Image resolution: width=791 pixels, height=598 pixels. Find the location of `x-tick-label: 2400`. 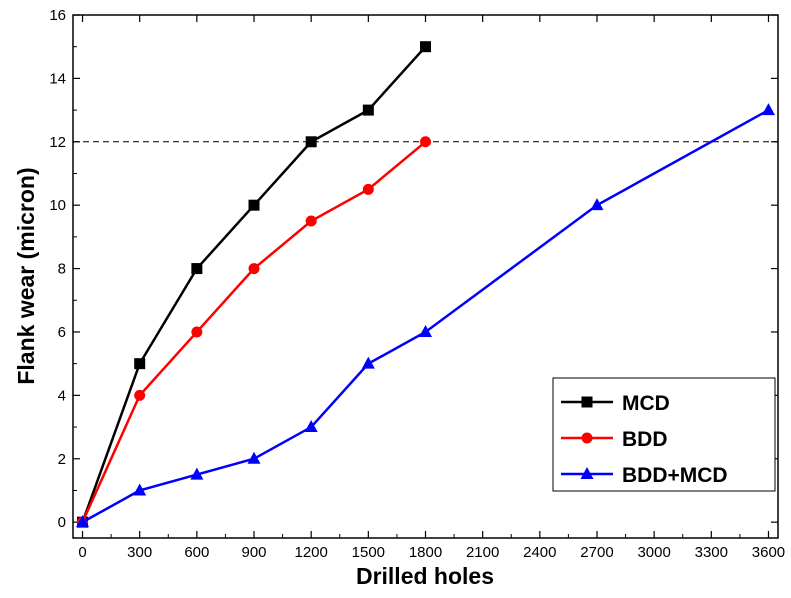

x-tick-label: 2400 is located at coordinates (539, 552).